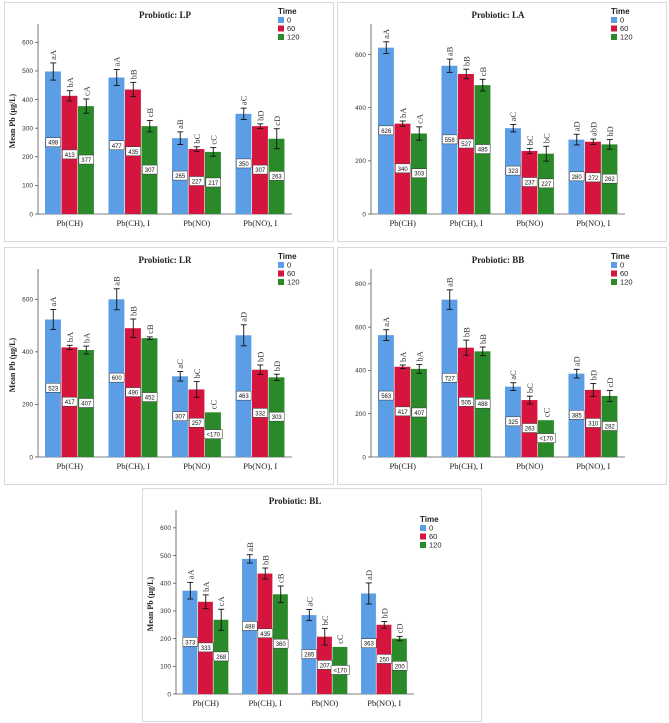 This screenshot has width=669, height=723. I want to click on y-tick-label: 100, so click(27, 186).